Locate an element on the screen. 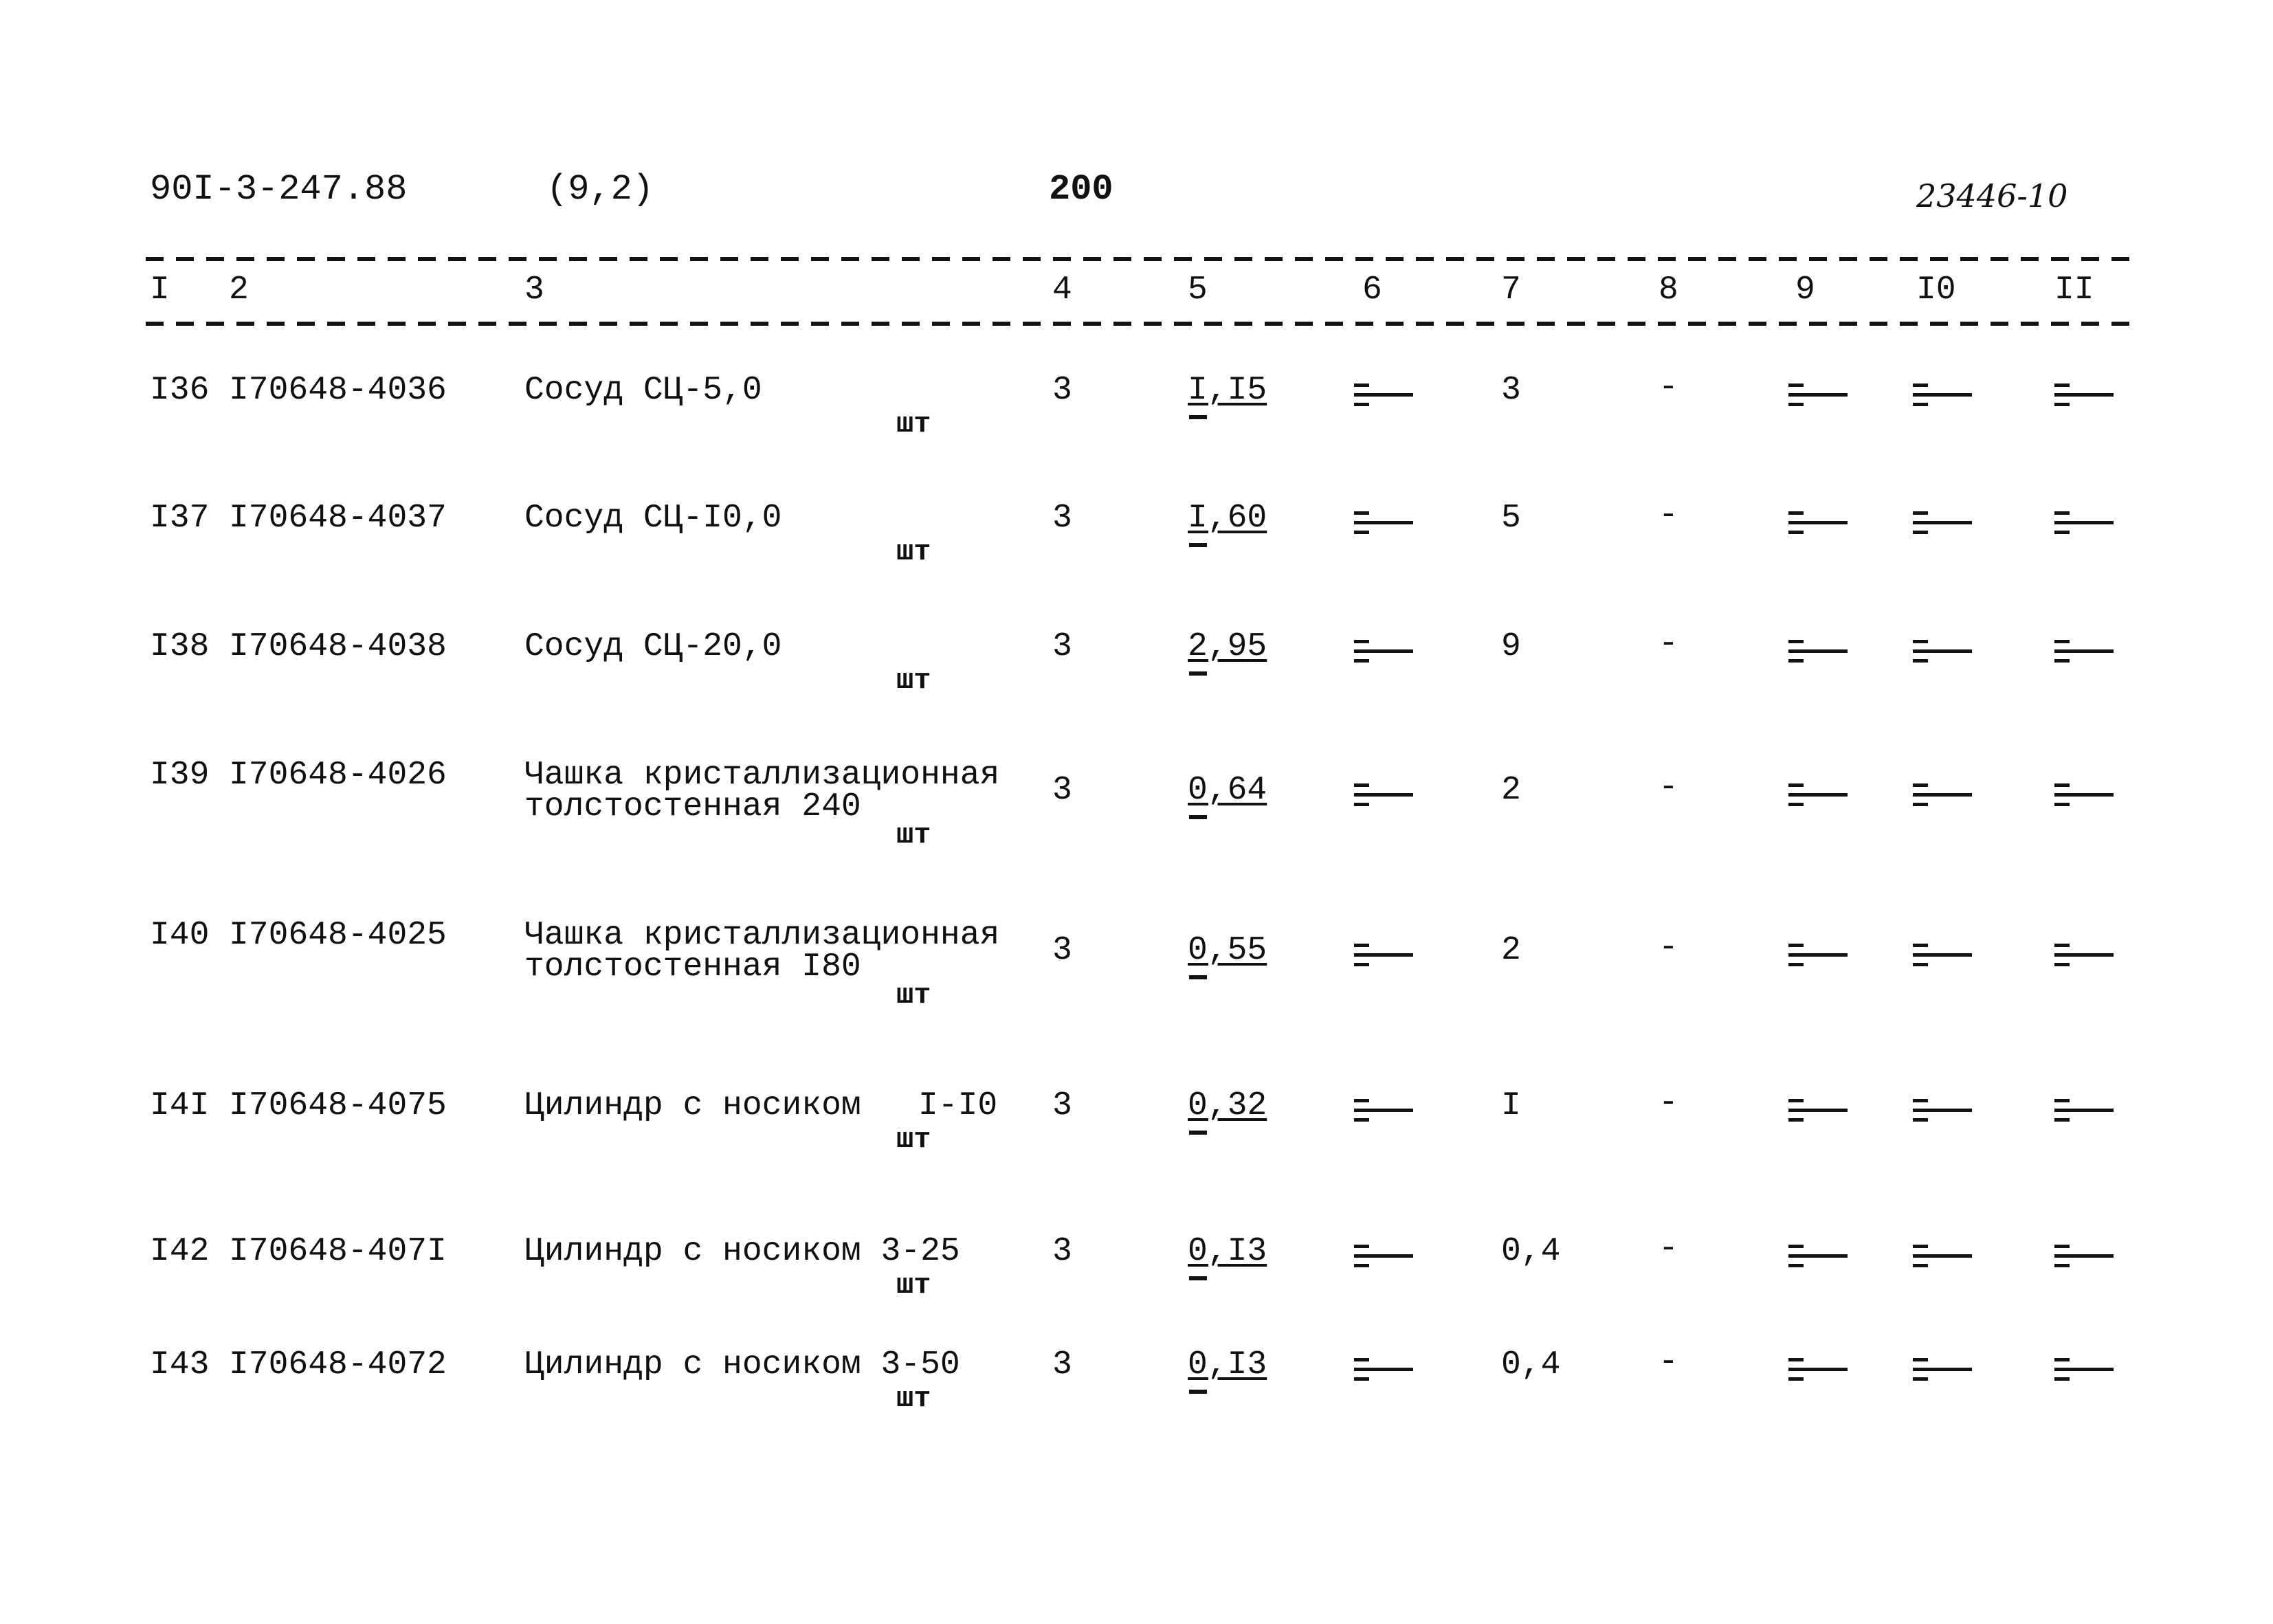 The height and width of the screenshot is (1624, 2273). item-name: толстостенная 240 is located at coordinates (692, 806).